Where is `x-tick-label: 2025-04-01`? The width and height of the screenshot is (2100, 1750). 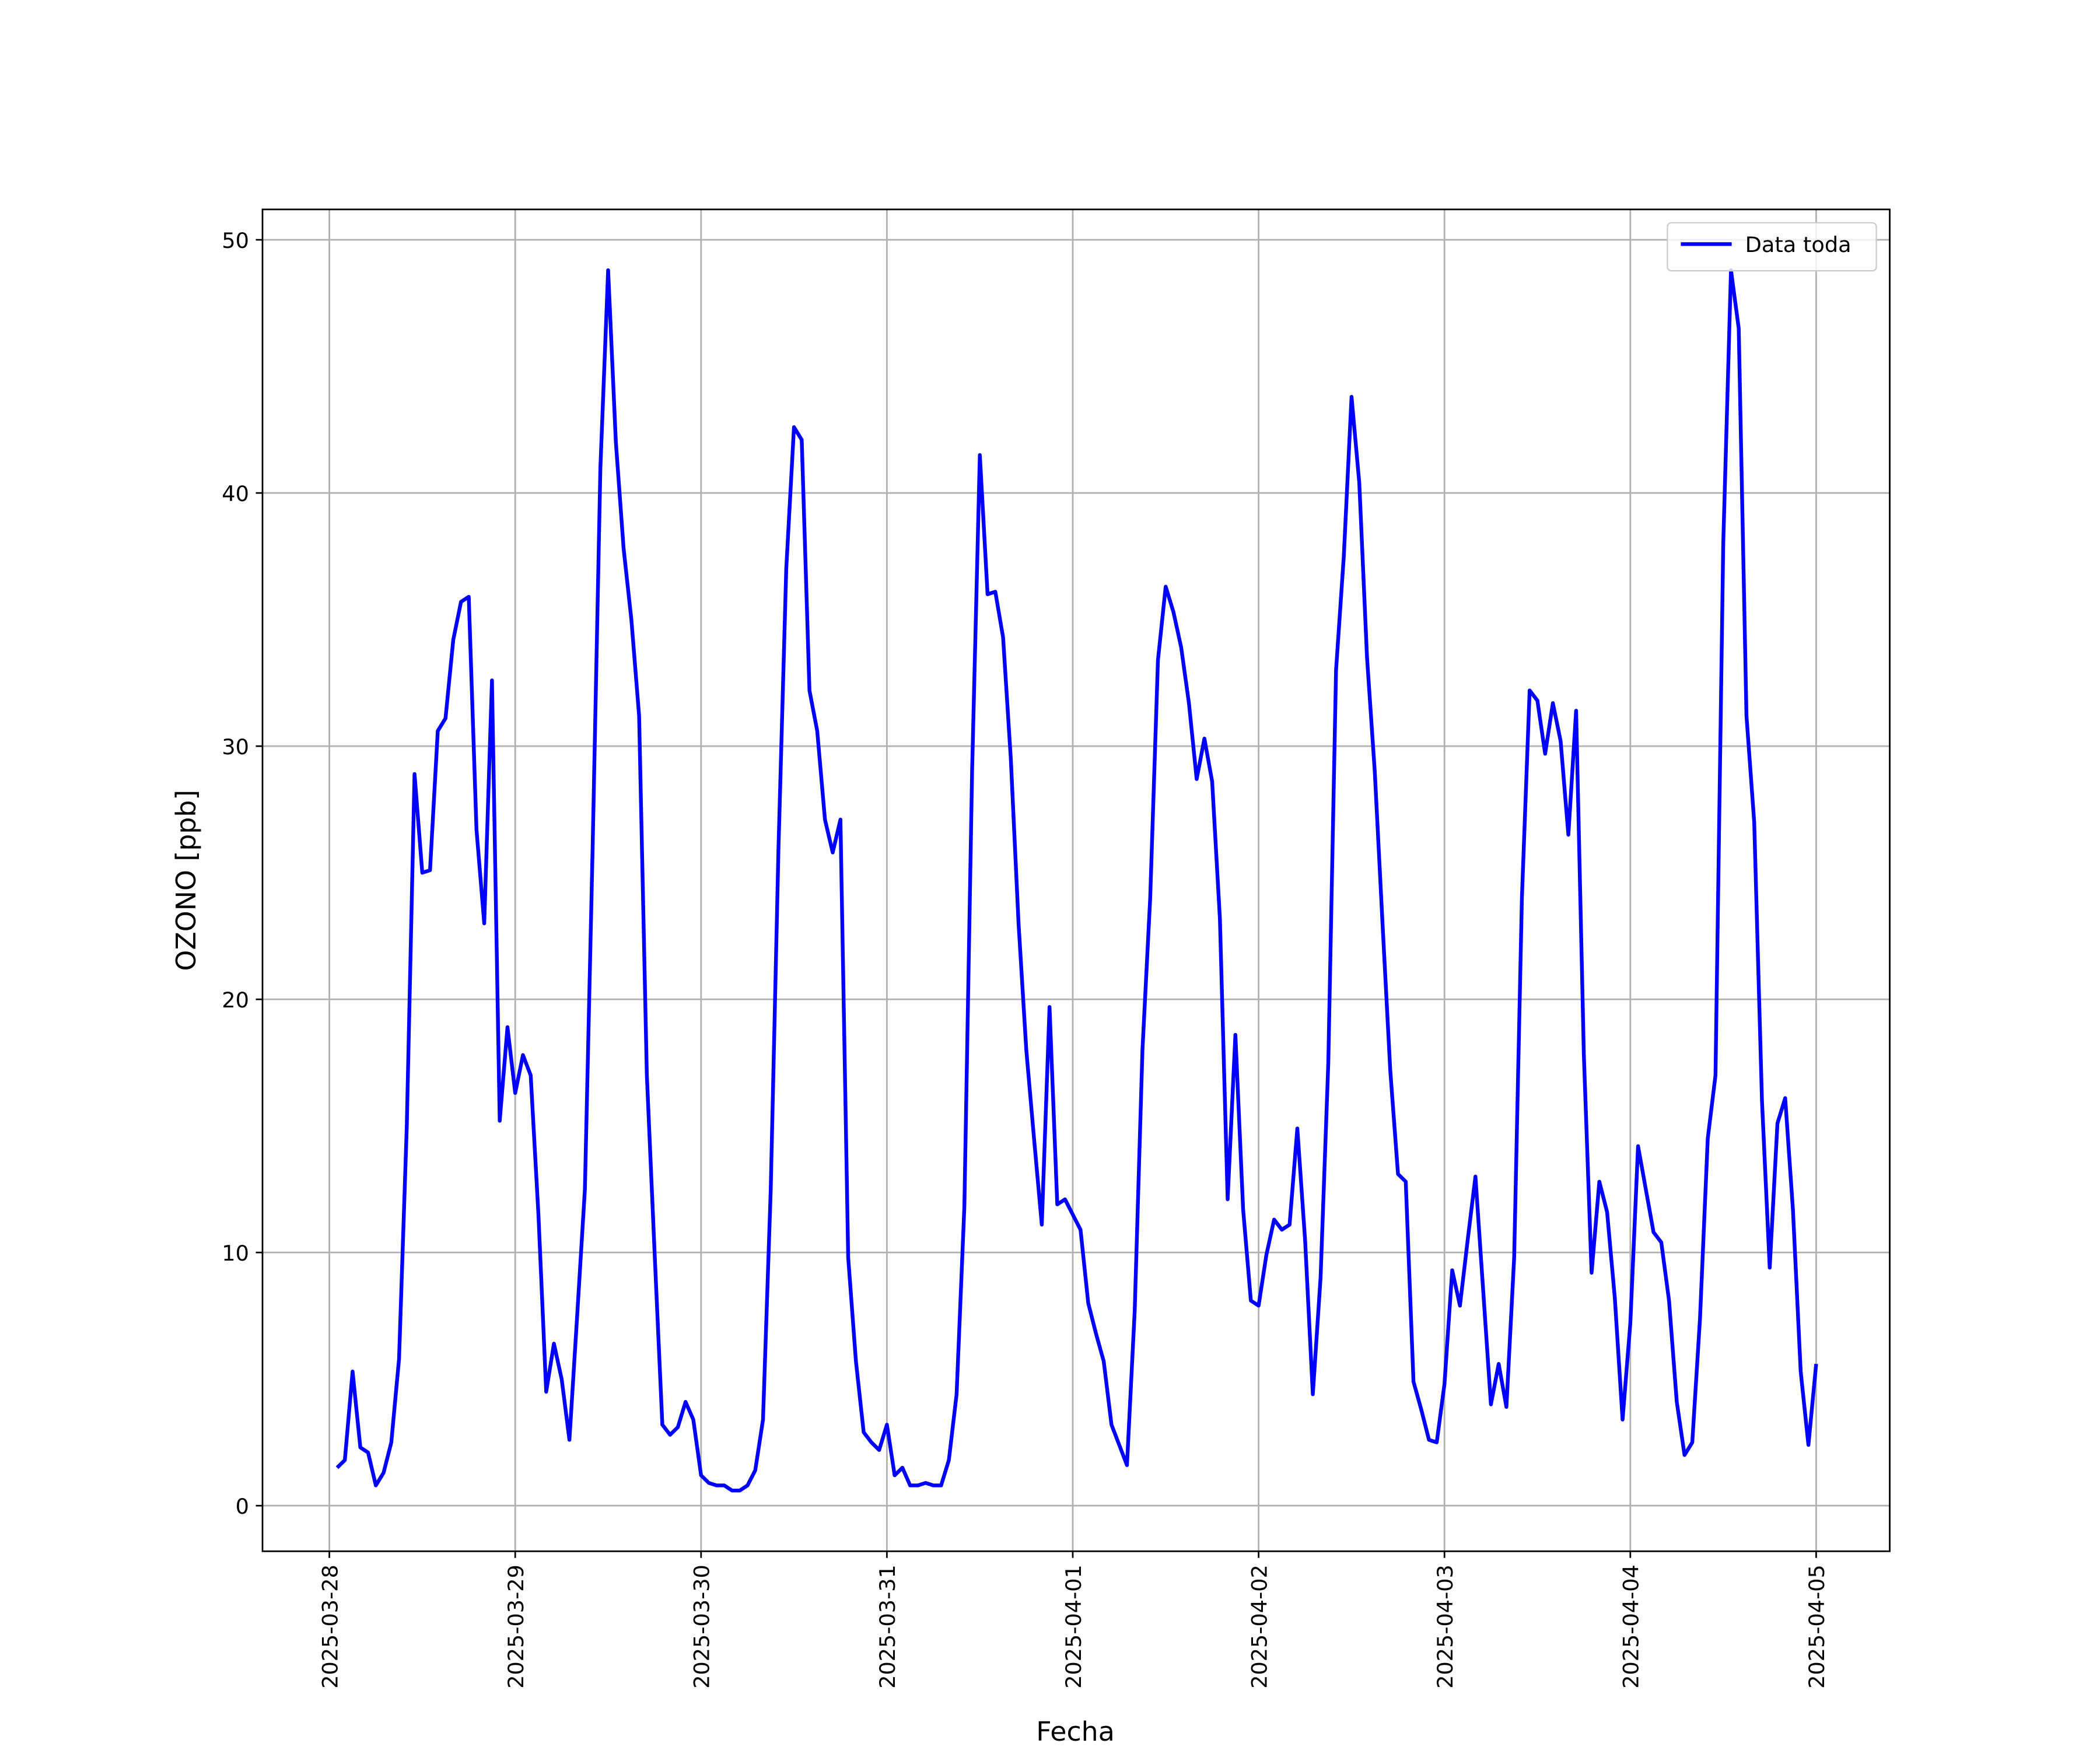
x-tick-label: 2025-04-01 is located at coordinates (1073, 1626).